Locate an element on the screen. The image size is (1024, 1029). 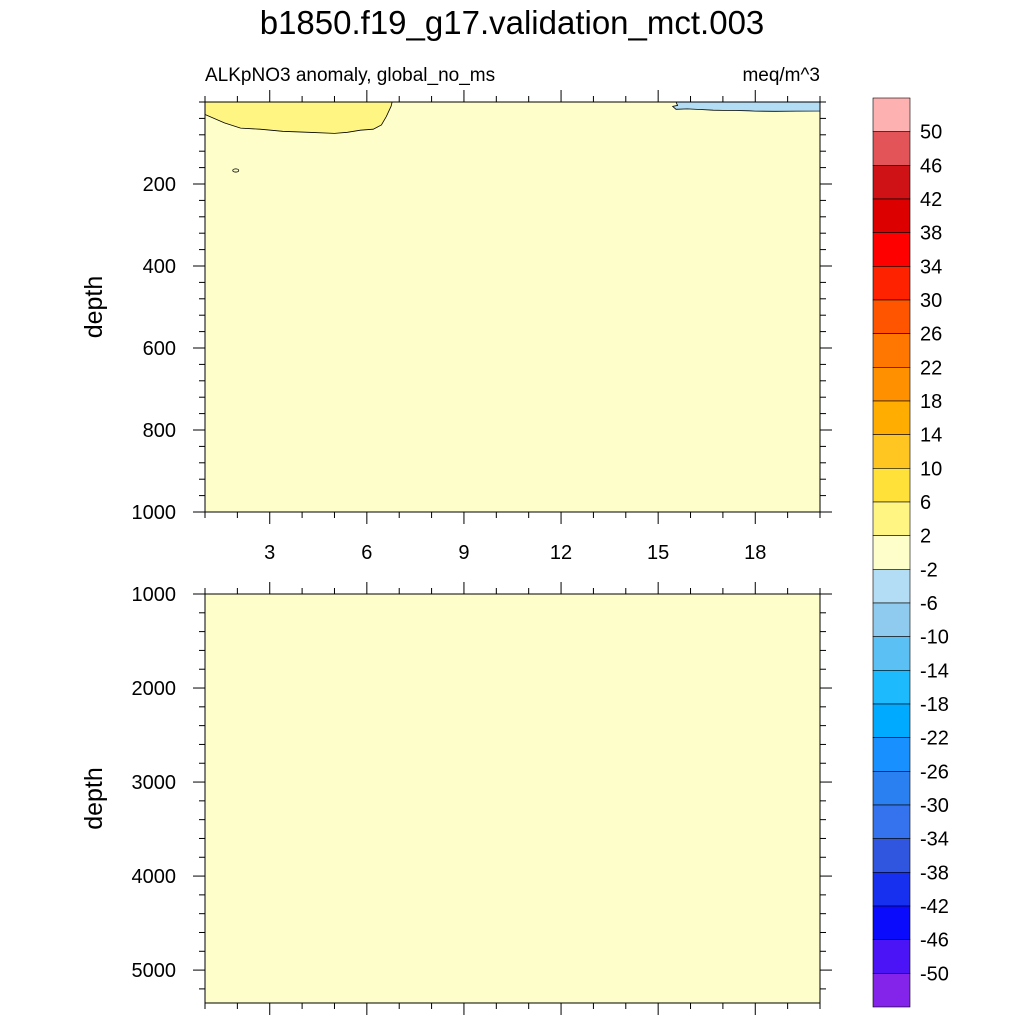
negative-anomaly-region is located at coordinates (746, 106).